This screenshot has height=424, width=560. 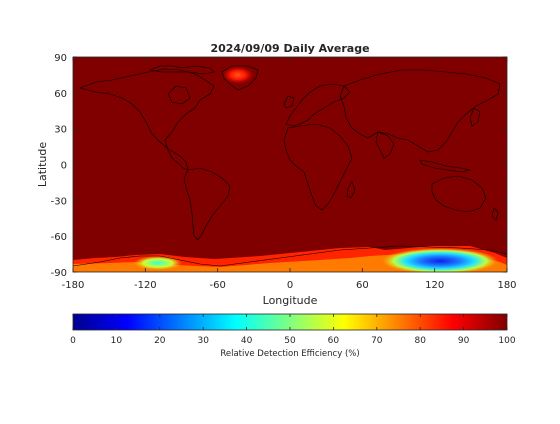 What do you see at coordinates (238, 75) in the screenshot?
I see `greenland-low-region` at bounding box center [238, 75].